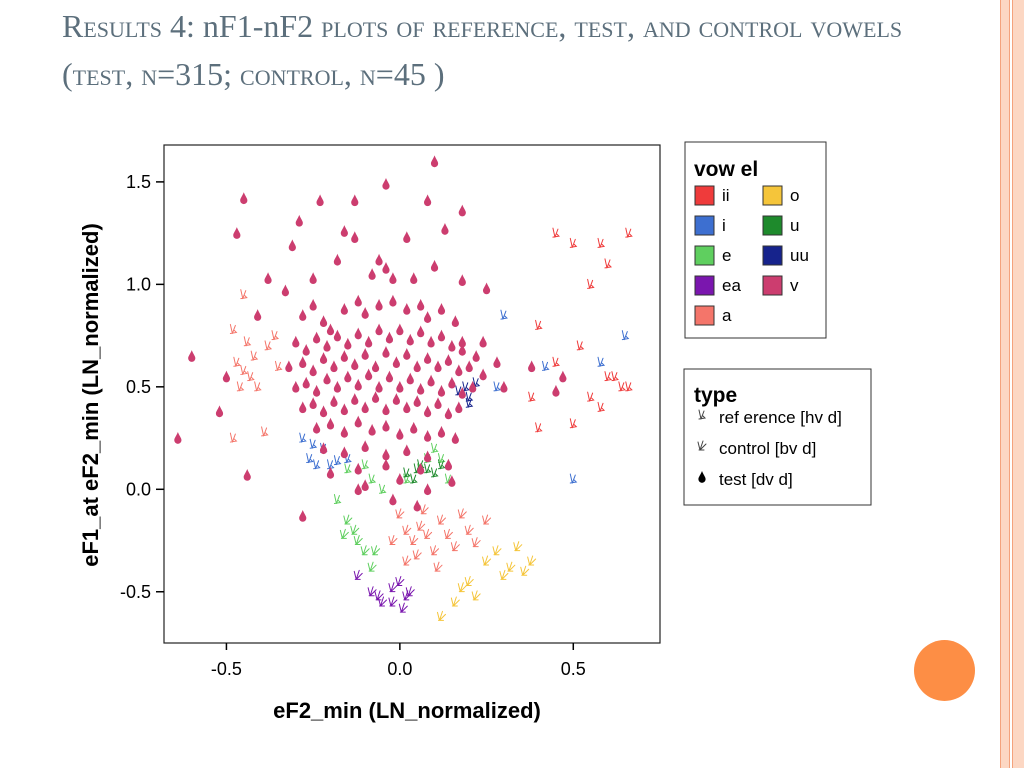 Image resolution: width=1024 pixels, height=768 pixels. I want to click on series-o-control, so click(486, 581).